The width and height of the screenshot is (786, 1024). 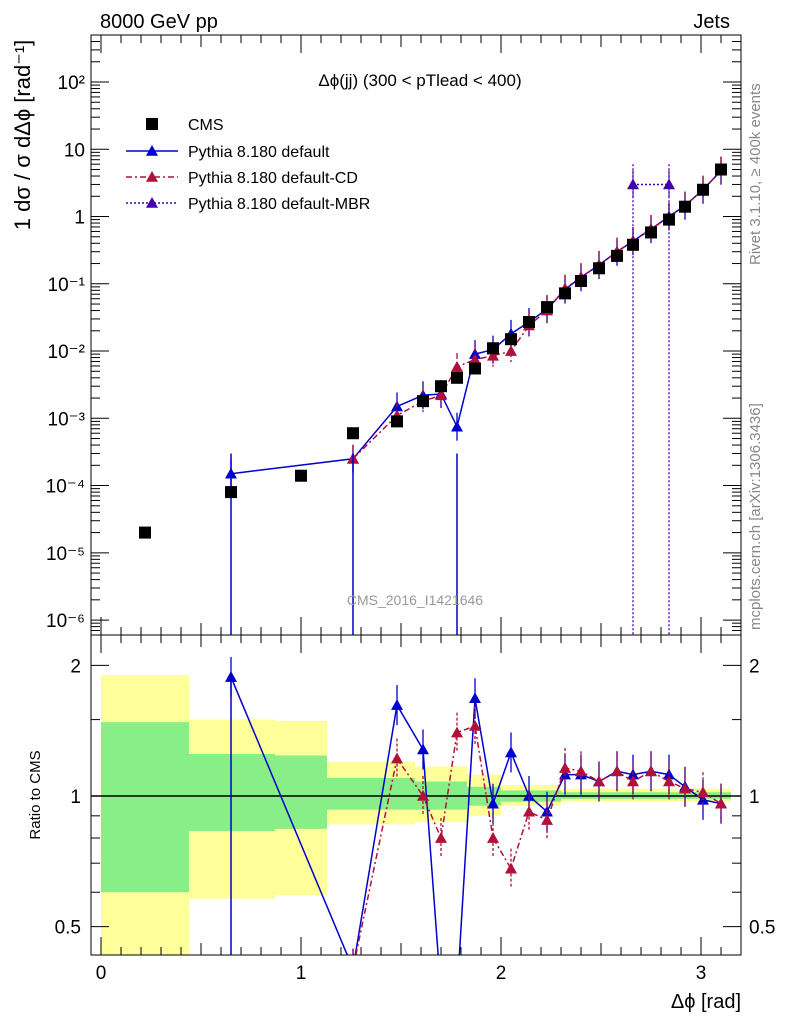 I want to click on analysis-watermark: CMS_2016_I1421646, so click(x=415, y=600).